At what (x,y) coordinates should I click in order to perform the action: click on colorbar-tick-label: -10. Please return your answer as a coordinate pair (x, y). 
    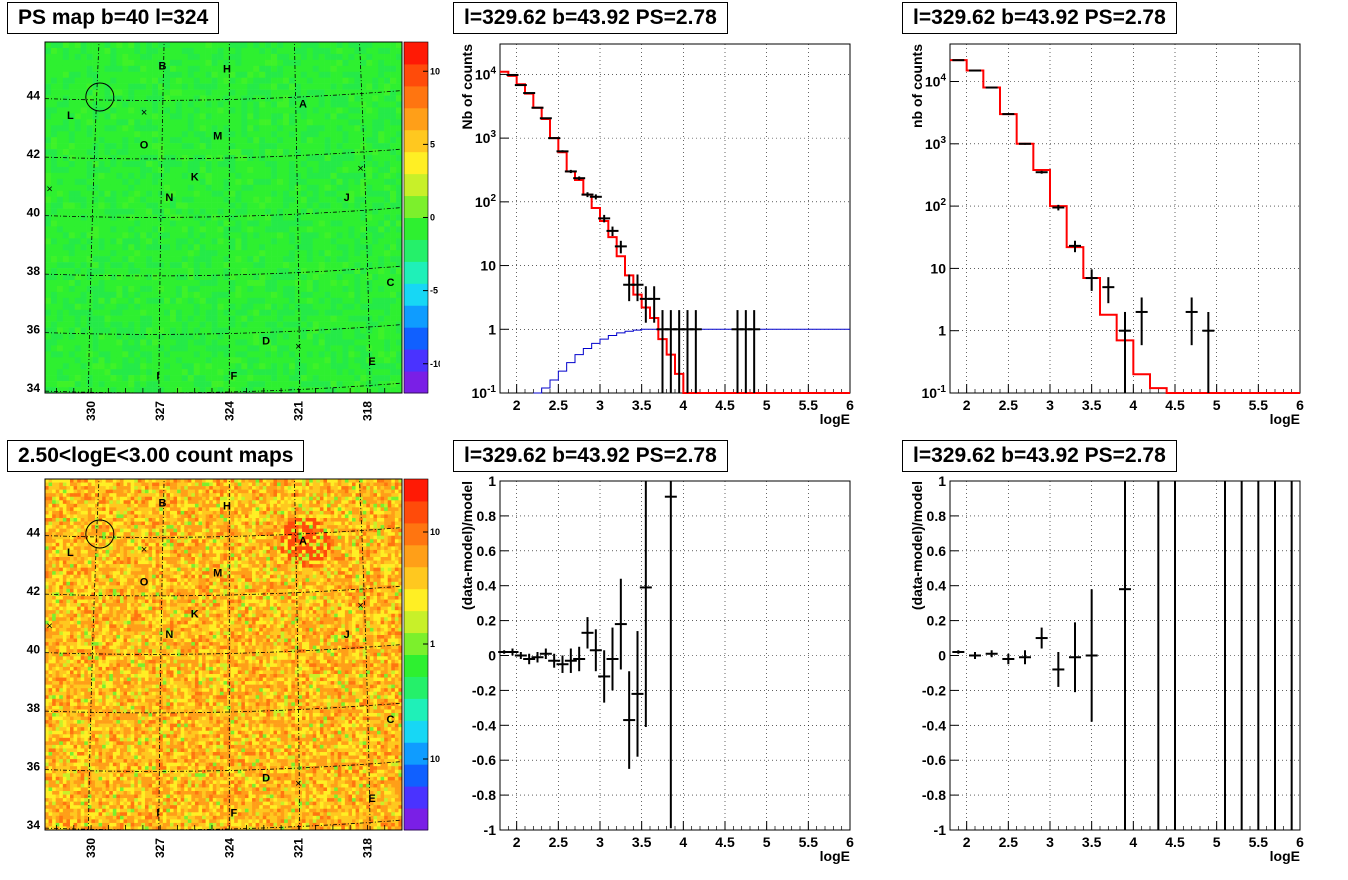
    Looking at the image, I should click on (435, 364).